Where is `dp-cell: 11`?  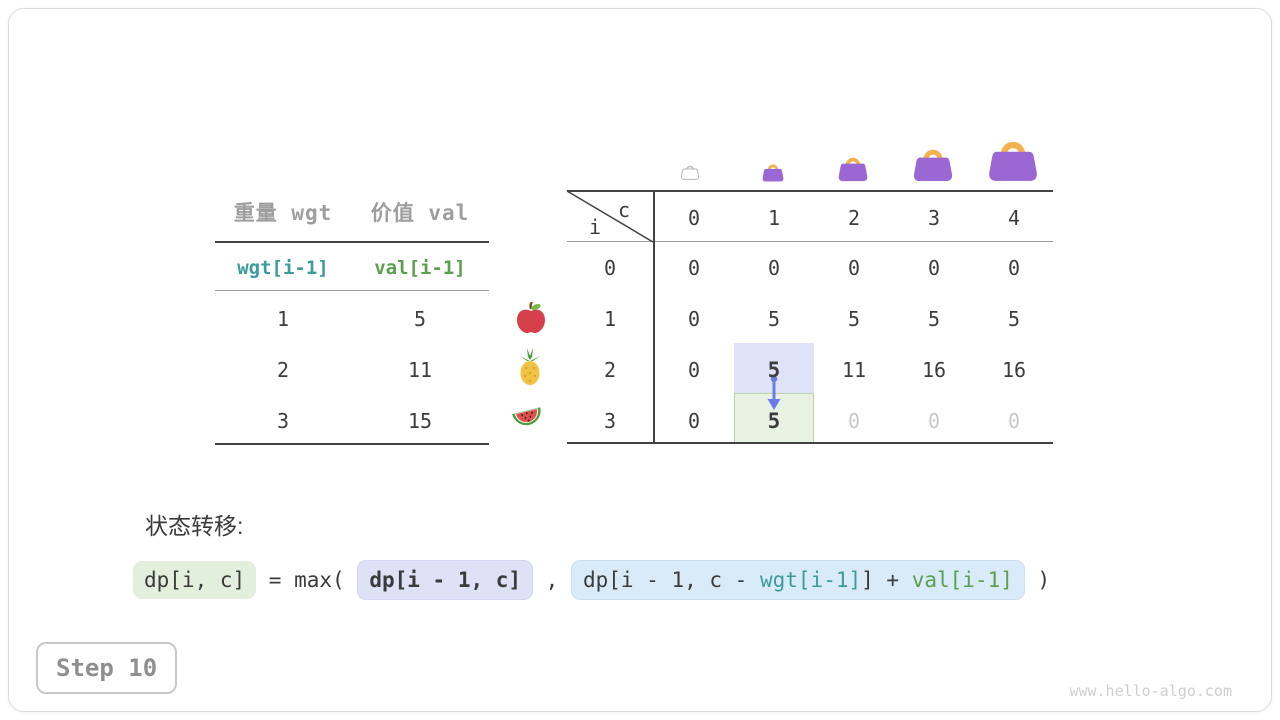
dp-cell: 11 is located at coordinates (854, 370).